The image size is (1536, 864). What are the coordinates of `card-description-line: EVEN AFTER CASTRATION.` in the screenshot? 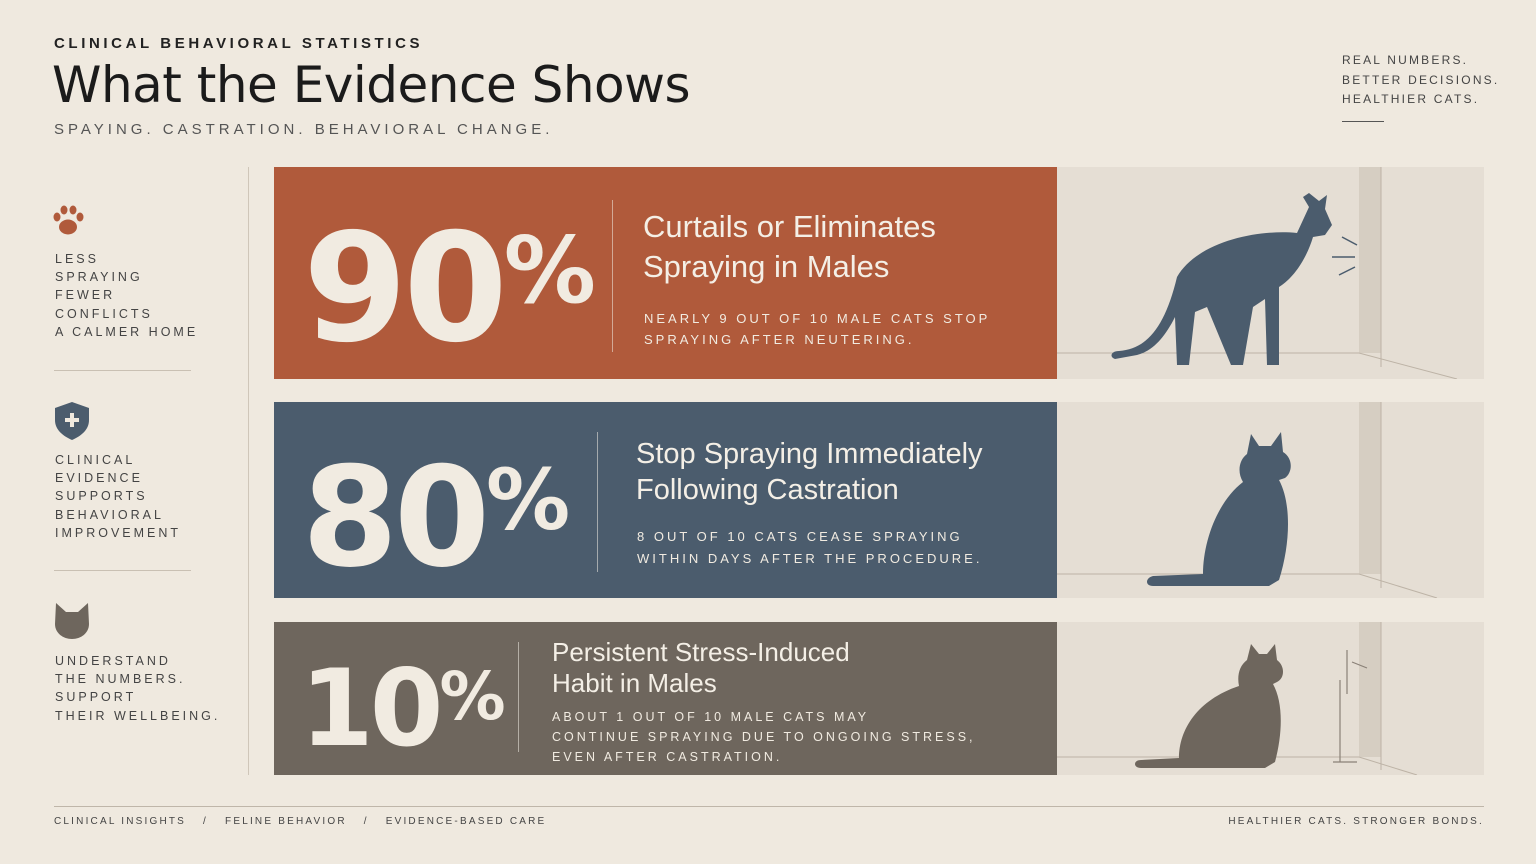 It's located at (667, 757).